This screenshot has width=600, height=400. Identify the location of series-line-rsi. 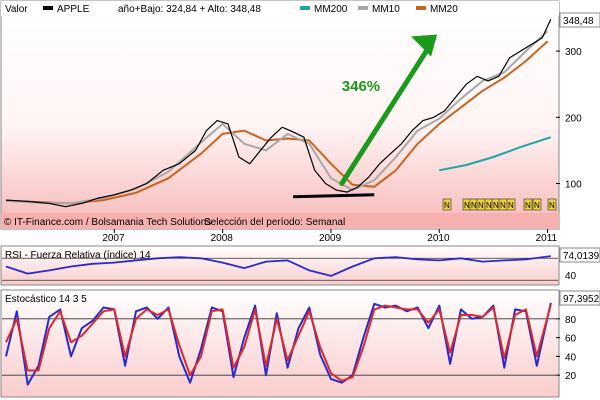
(278, 266).